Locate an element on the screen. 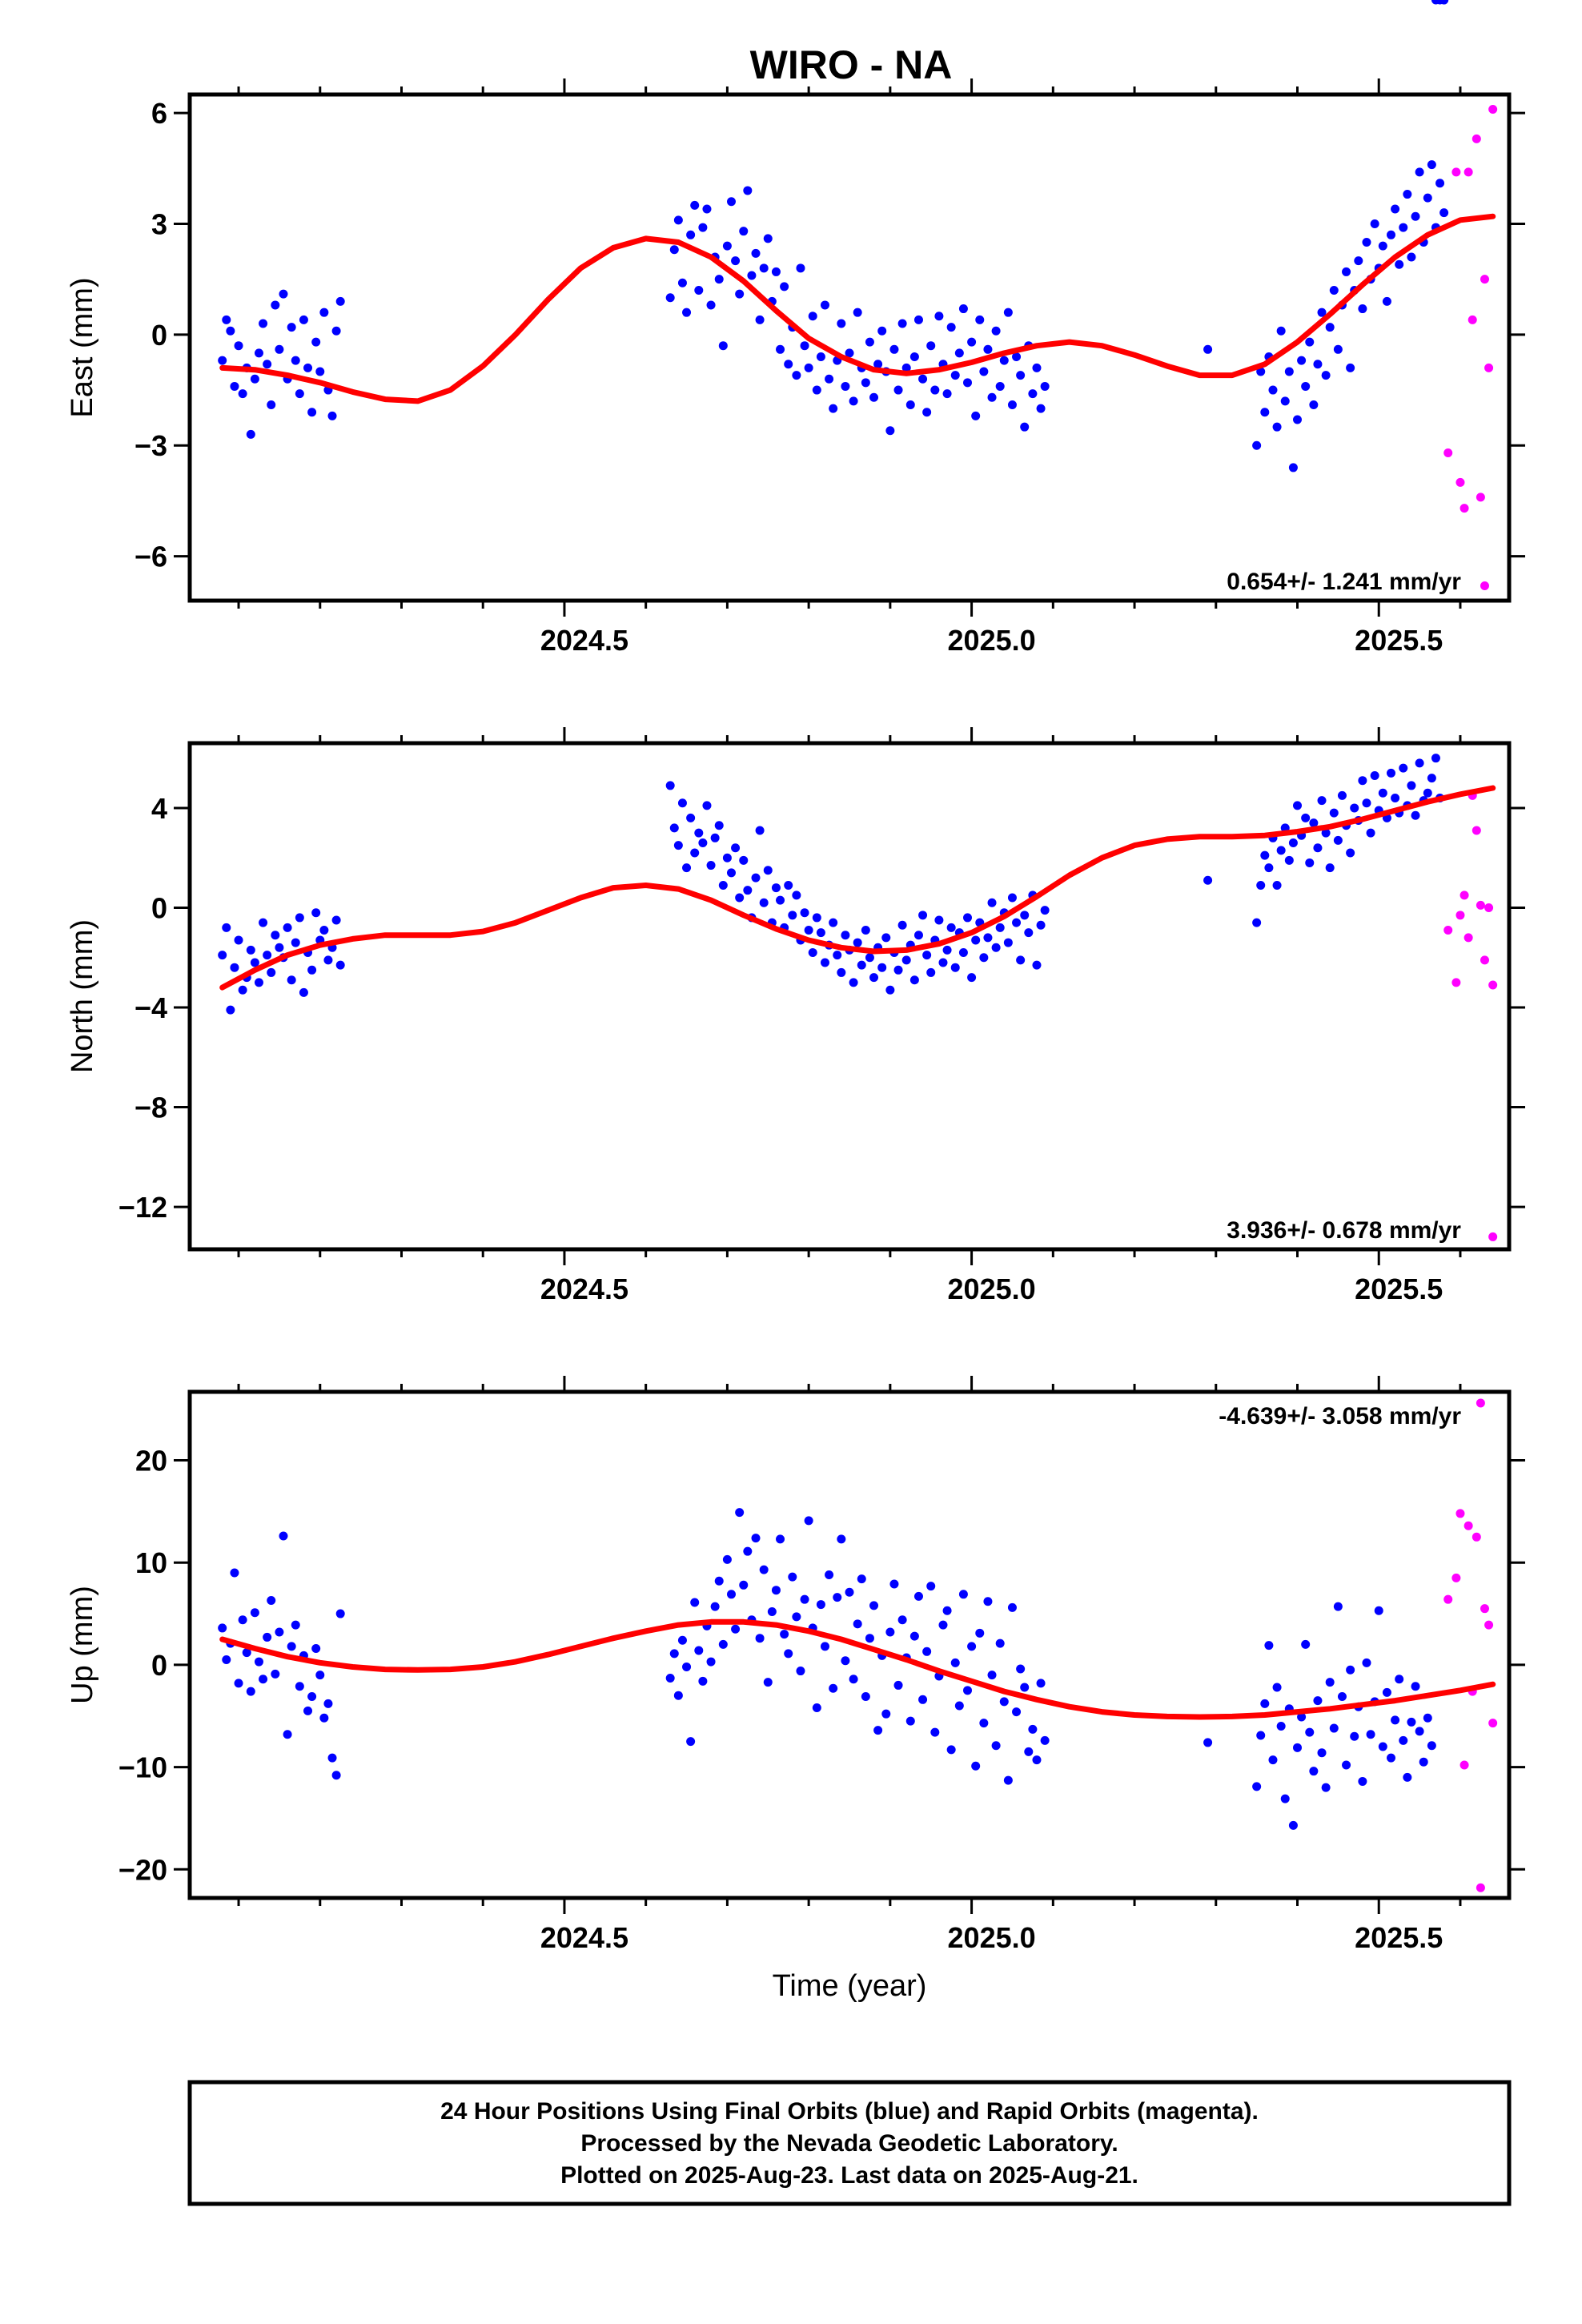 The image size is (1582, 2324). velocity-rate-label: -4.639+/- 3.058 mm/yr is located at coordinates (1340, 1416).